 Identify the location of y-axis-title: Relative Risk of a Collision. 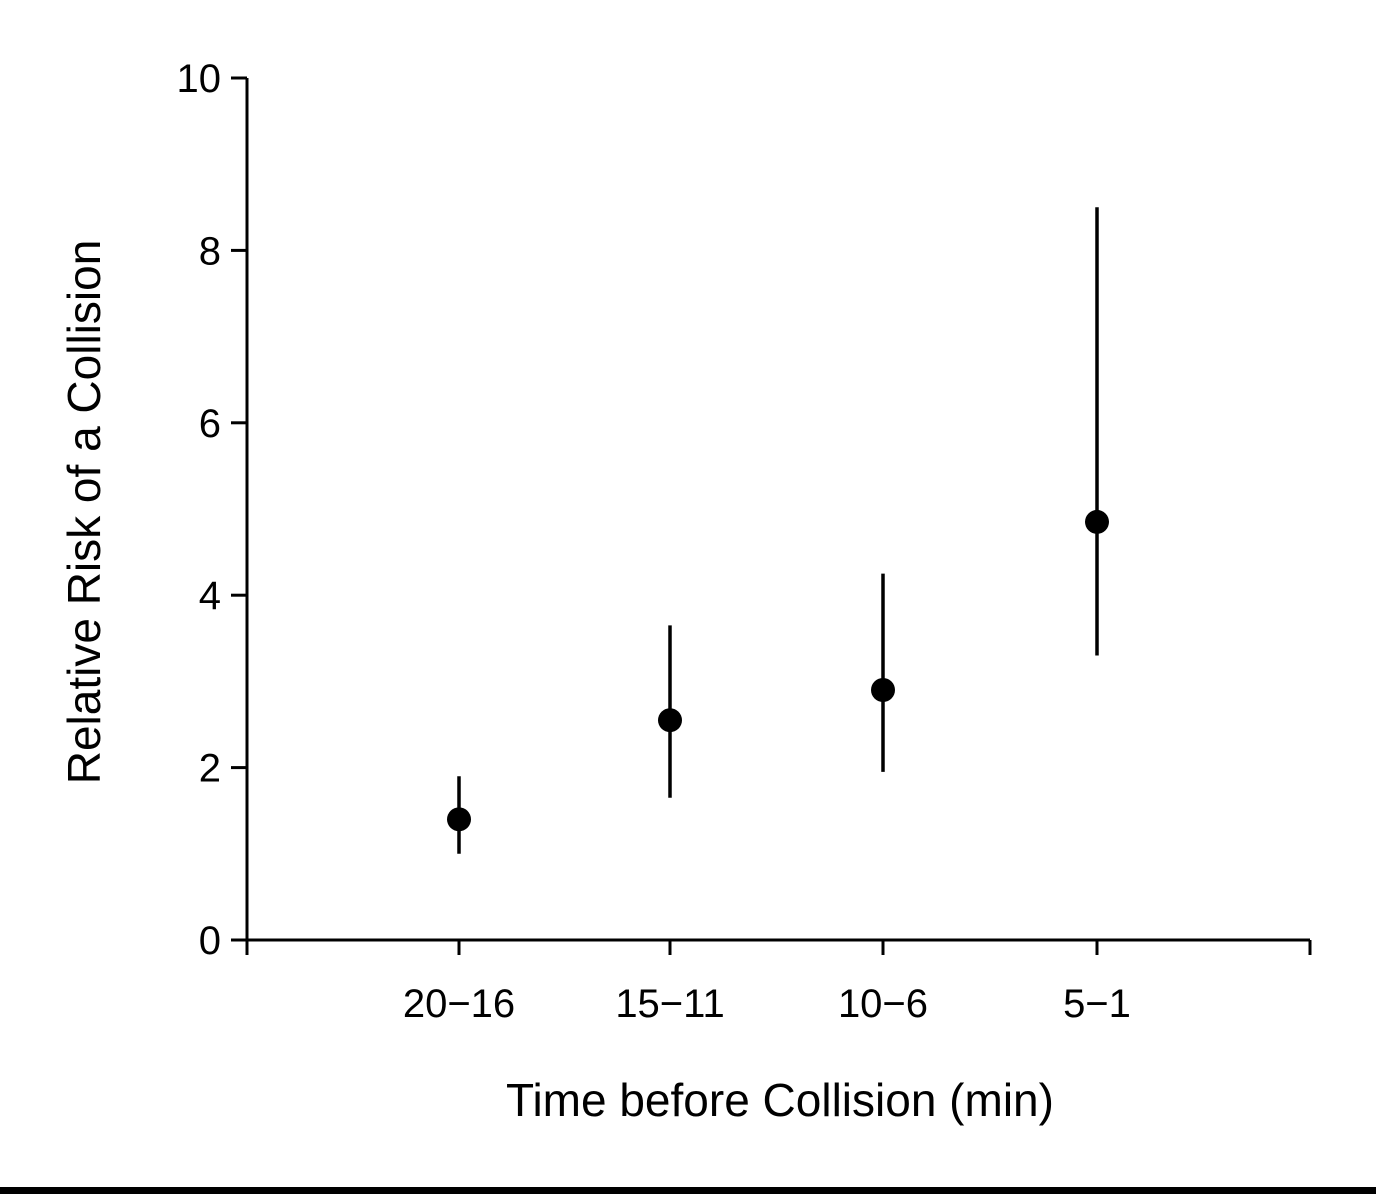
(84, 512).